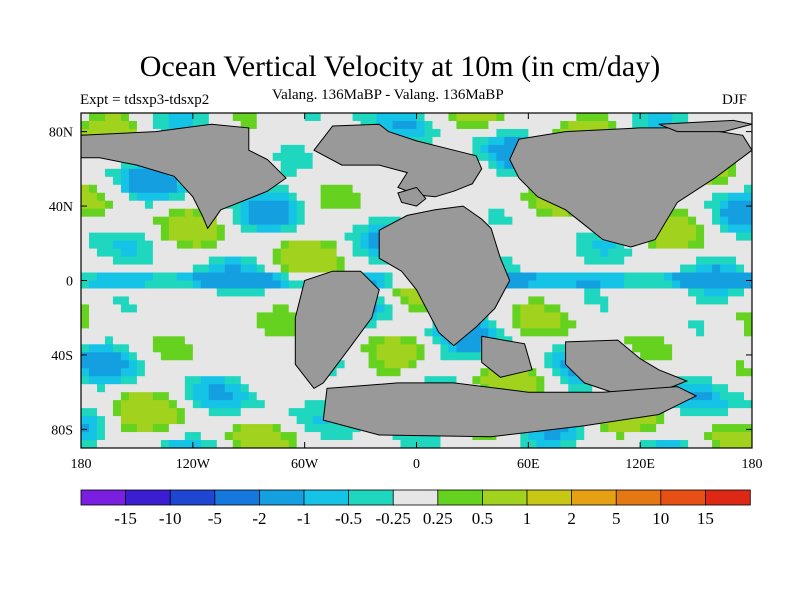 The width and height of the screenshot is (800, 600). What do you see at coordinates (549, 497) in the screenshot?
I see `colorbar-swatch` at bounding box center [549, 497].